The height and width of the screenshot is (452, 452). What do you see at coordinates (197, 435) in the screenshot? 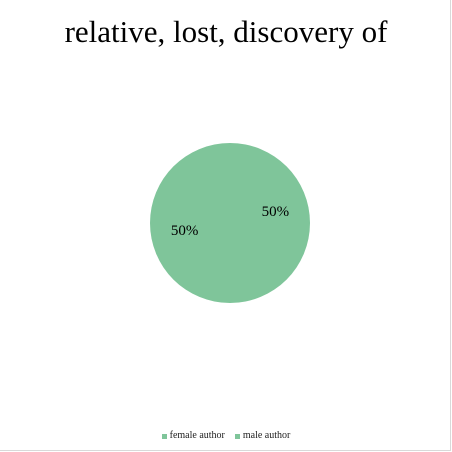
I see `legend-label-female-author: female author` at bounding box center [197, 435].